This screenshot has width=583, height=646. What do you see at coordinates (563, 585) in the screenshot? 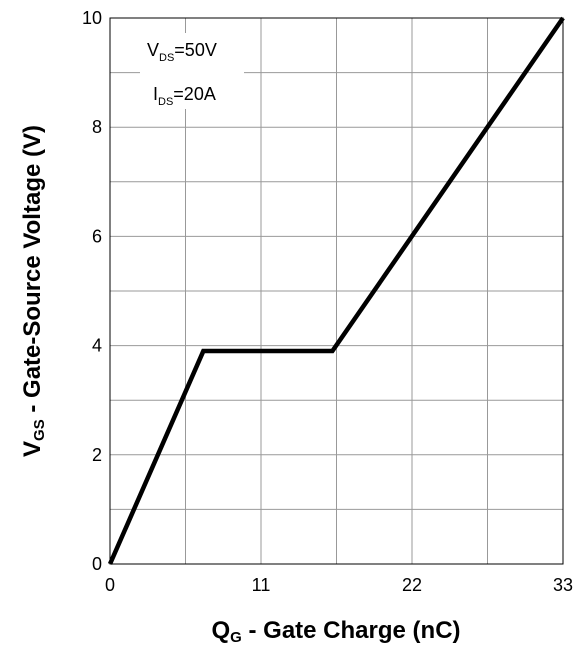
I see `x-tick-label: 33` at bounding box center [563, 585].